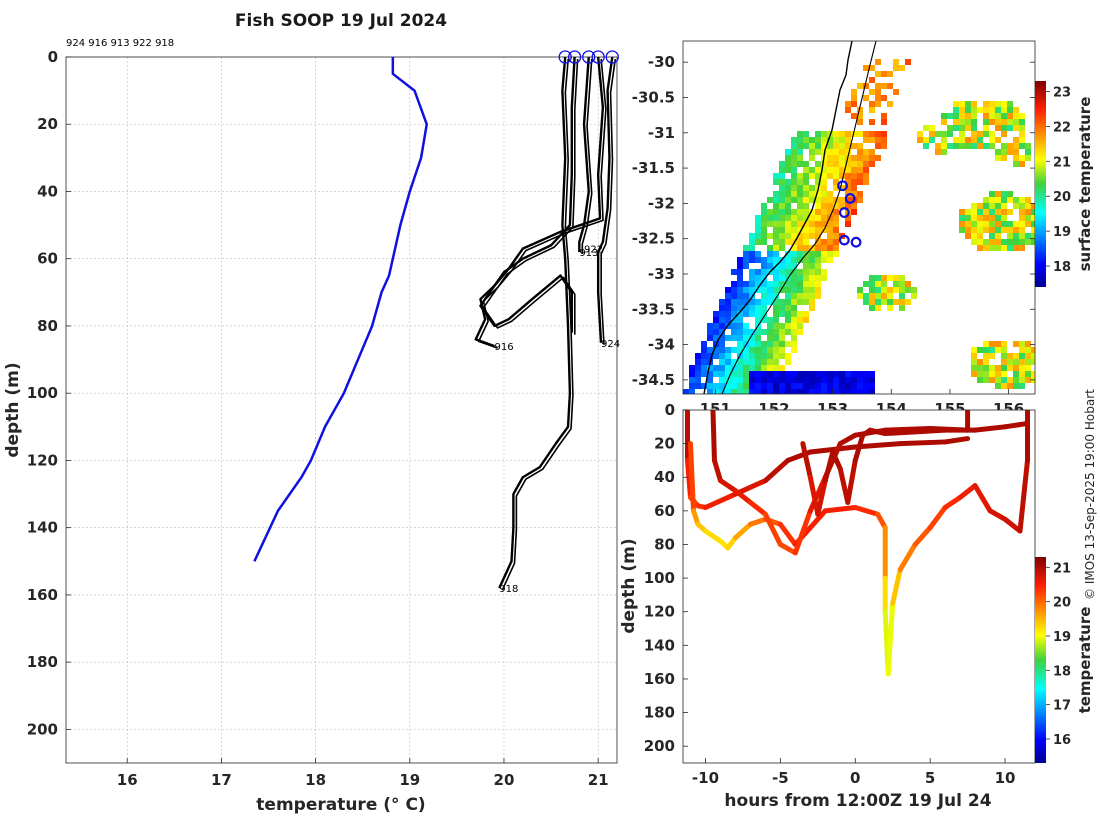 This screenshot has height=820, width=1100. What do you see at coordinates (1016, 425) in the screenshot?
I see `track-t4-segment` at bounding box center [1016, 425].